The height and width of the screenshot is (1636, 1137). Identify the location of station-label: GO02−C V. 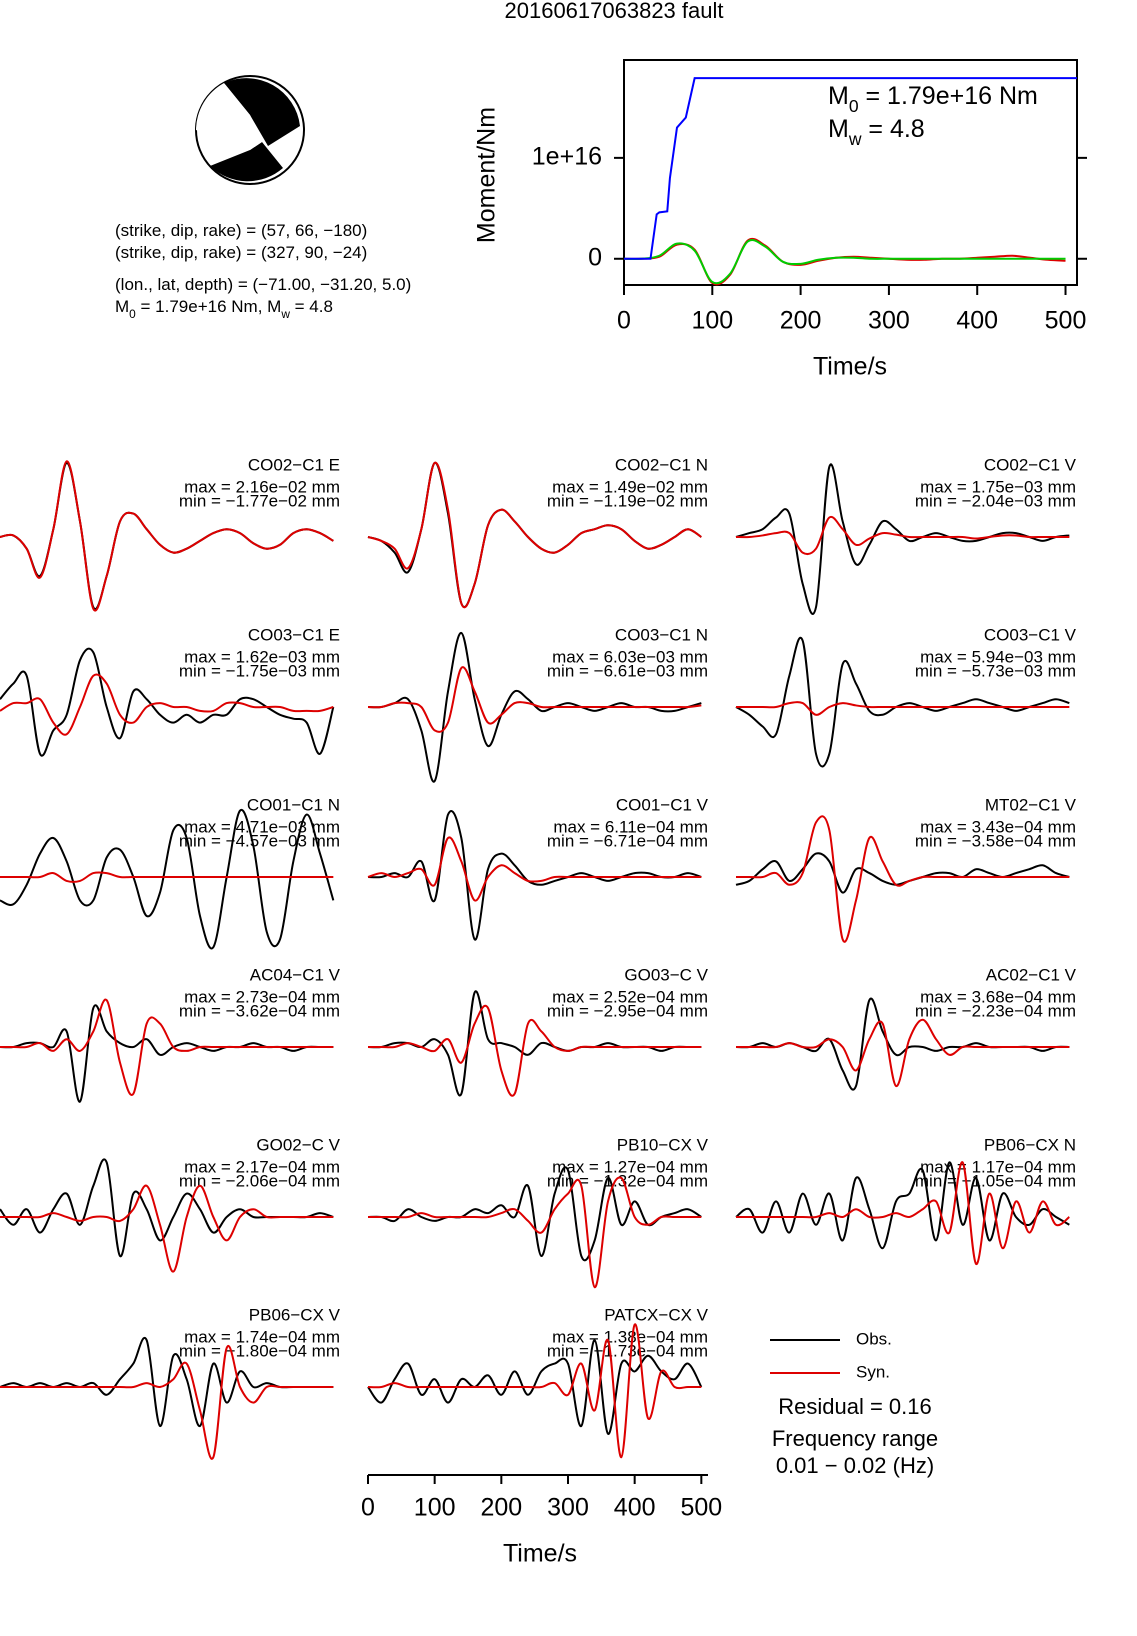
(298, 1144).